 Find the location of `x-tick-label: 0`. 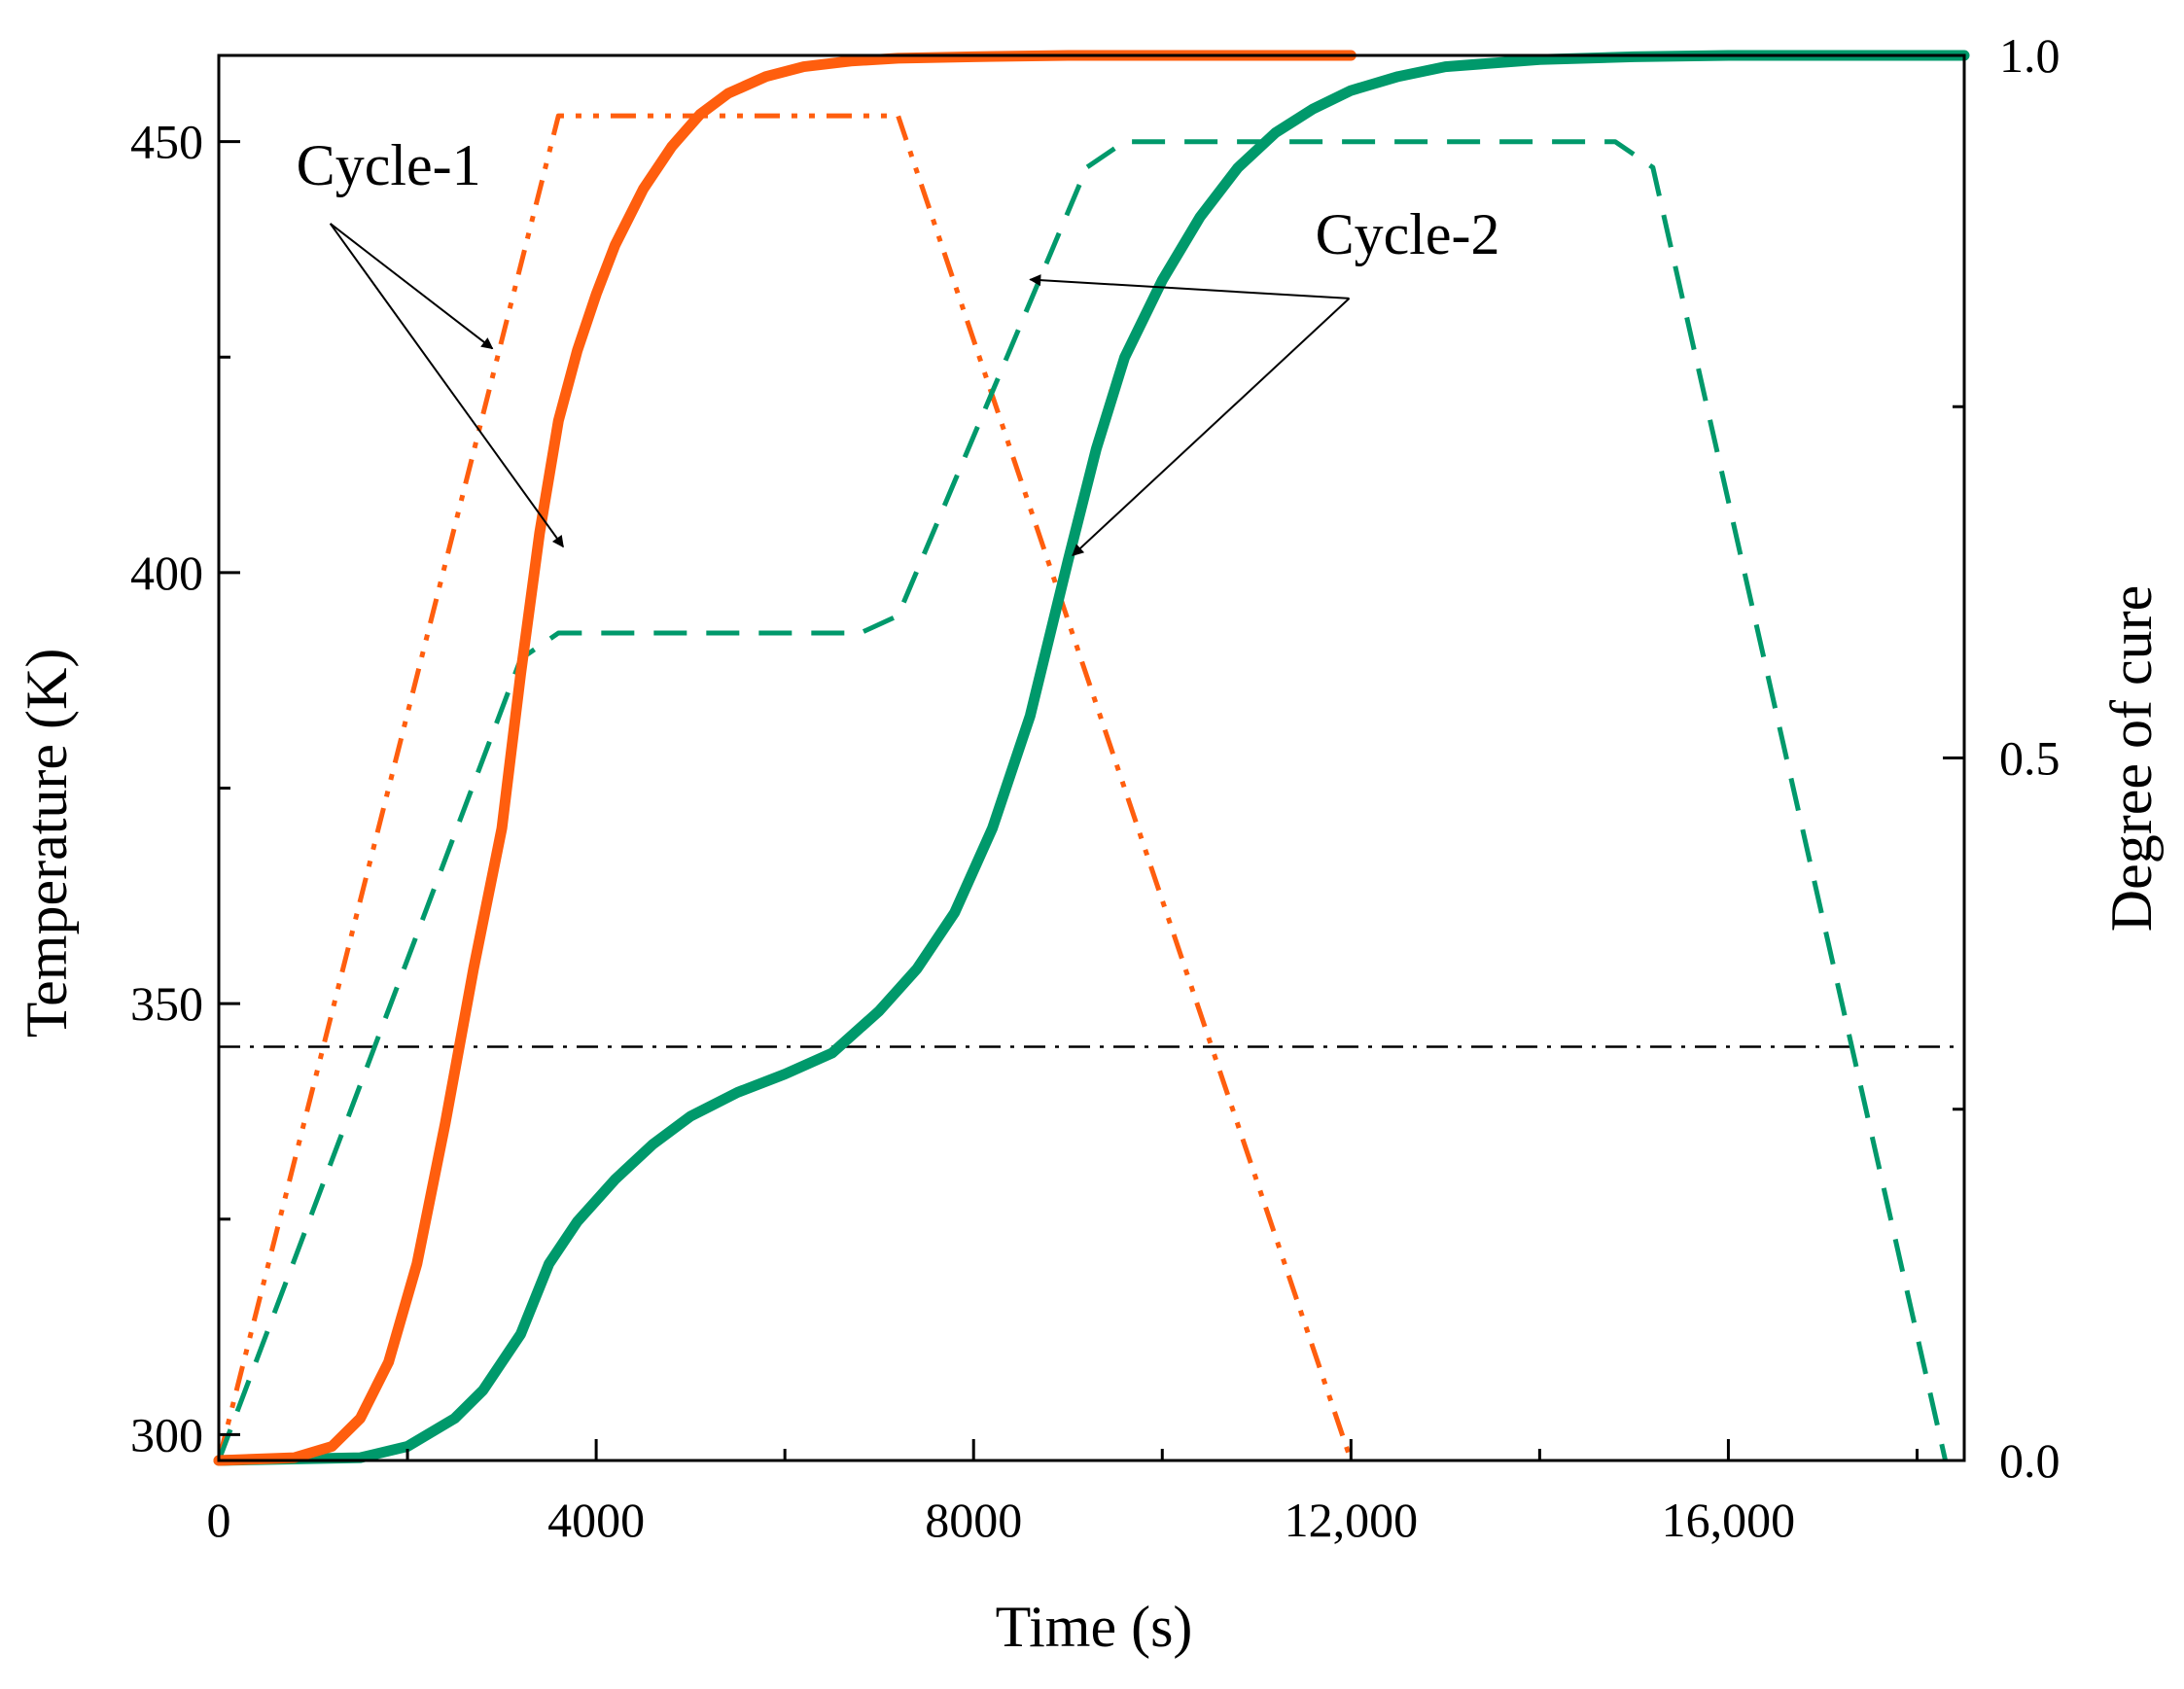

x-tick-label: 0 is located at coordinates (219, 1520).